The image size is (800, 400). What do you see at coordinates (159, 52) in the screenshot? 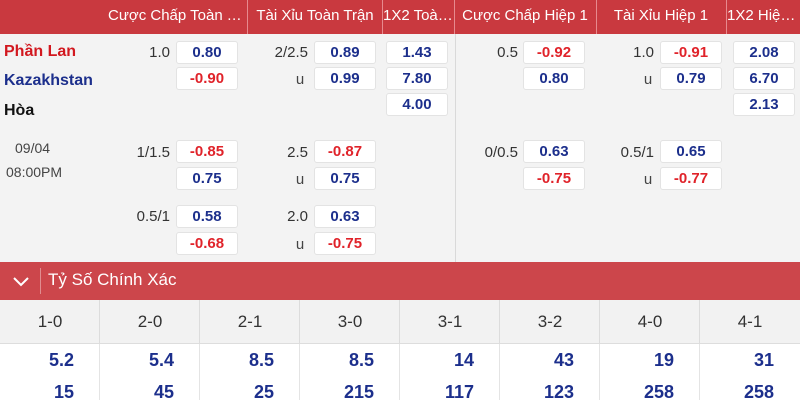
I see `hdp-ft-line: 1.0` at bounding box center [159, 52].